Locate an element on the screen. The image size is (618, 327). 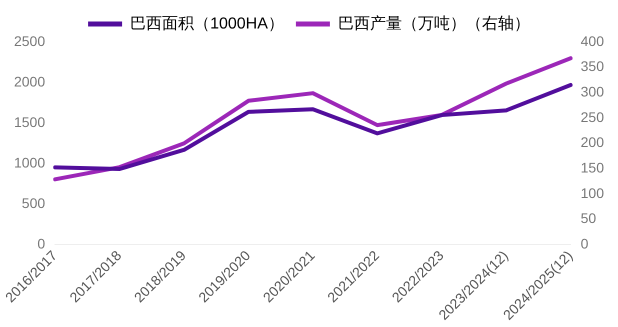
y2-tick-label: 350 is located at coordinates (592, 66).